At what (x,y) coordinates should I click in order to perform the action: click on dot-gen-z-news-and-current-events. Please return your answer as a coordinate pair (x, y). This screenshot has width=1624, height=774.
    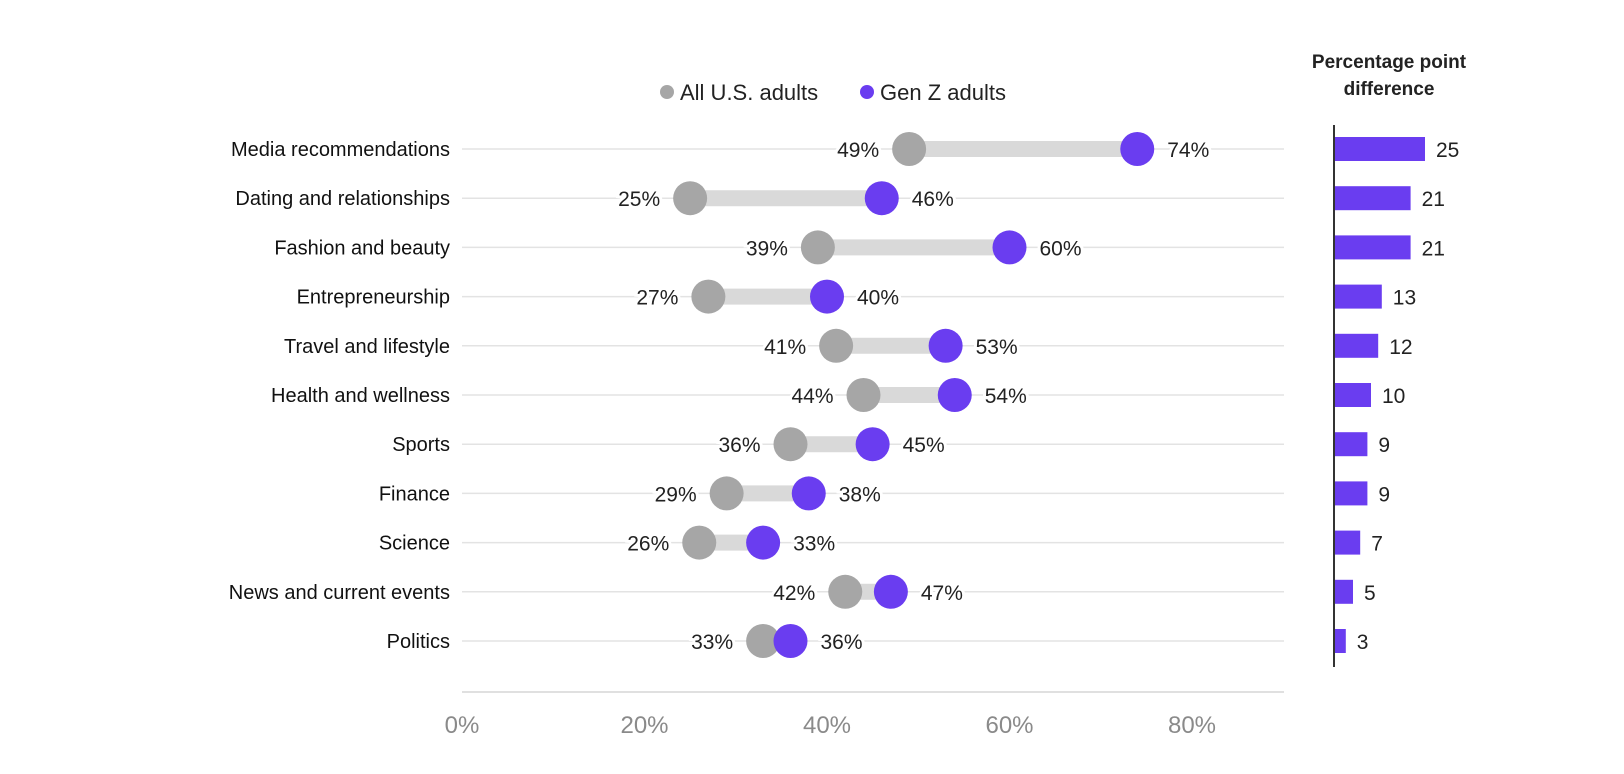
    Looking at the image, I should click on (890, 591).